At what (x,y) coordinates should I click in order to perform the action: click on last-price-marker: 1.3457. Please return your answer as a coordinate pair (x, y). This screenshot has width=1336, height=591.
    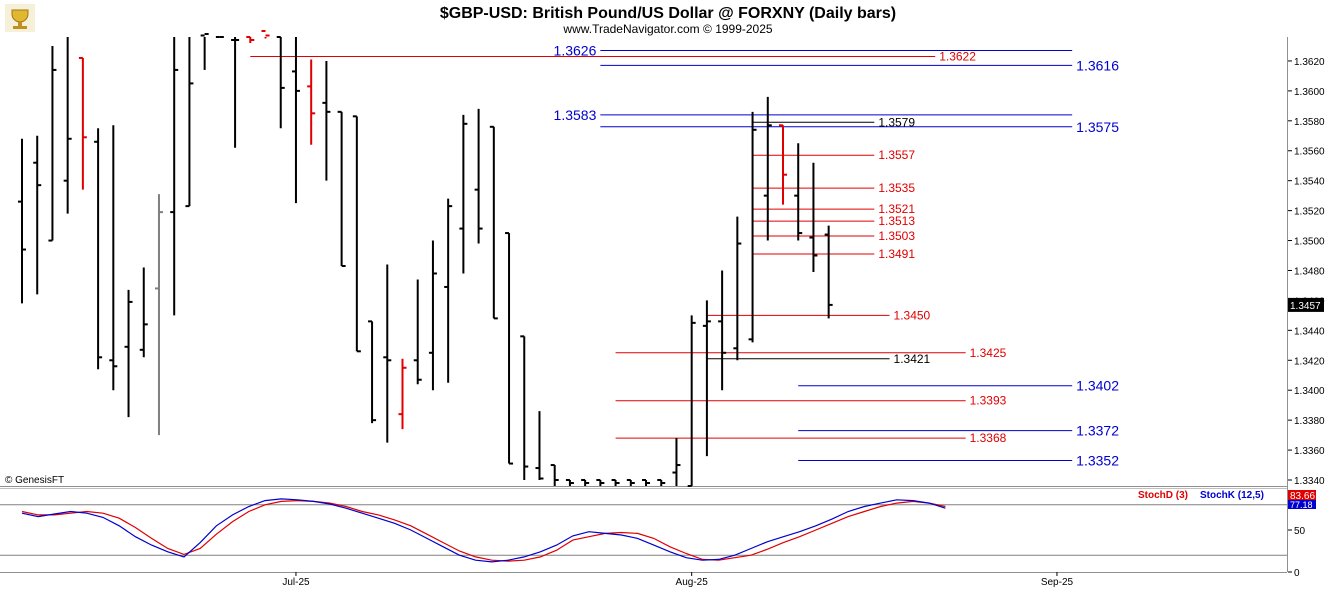
    Looking at the image, I should click on (1306, 304).